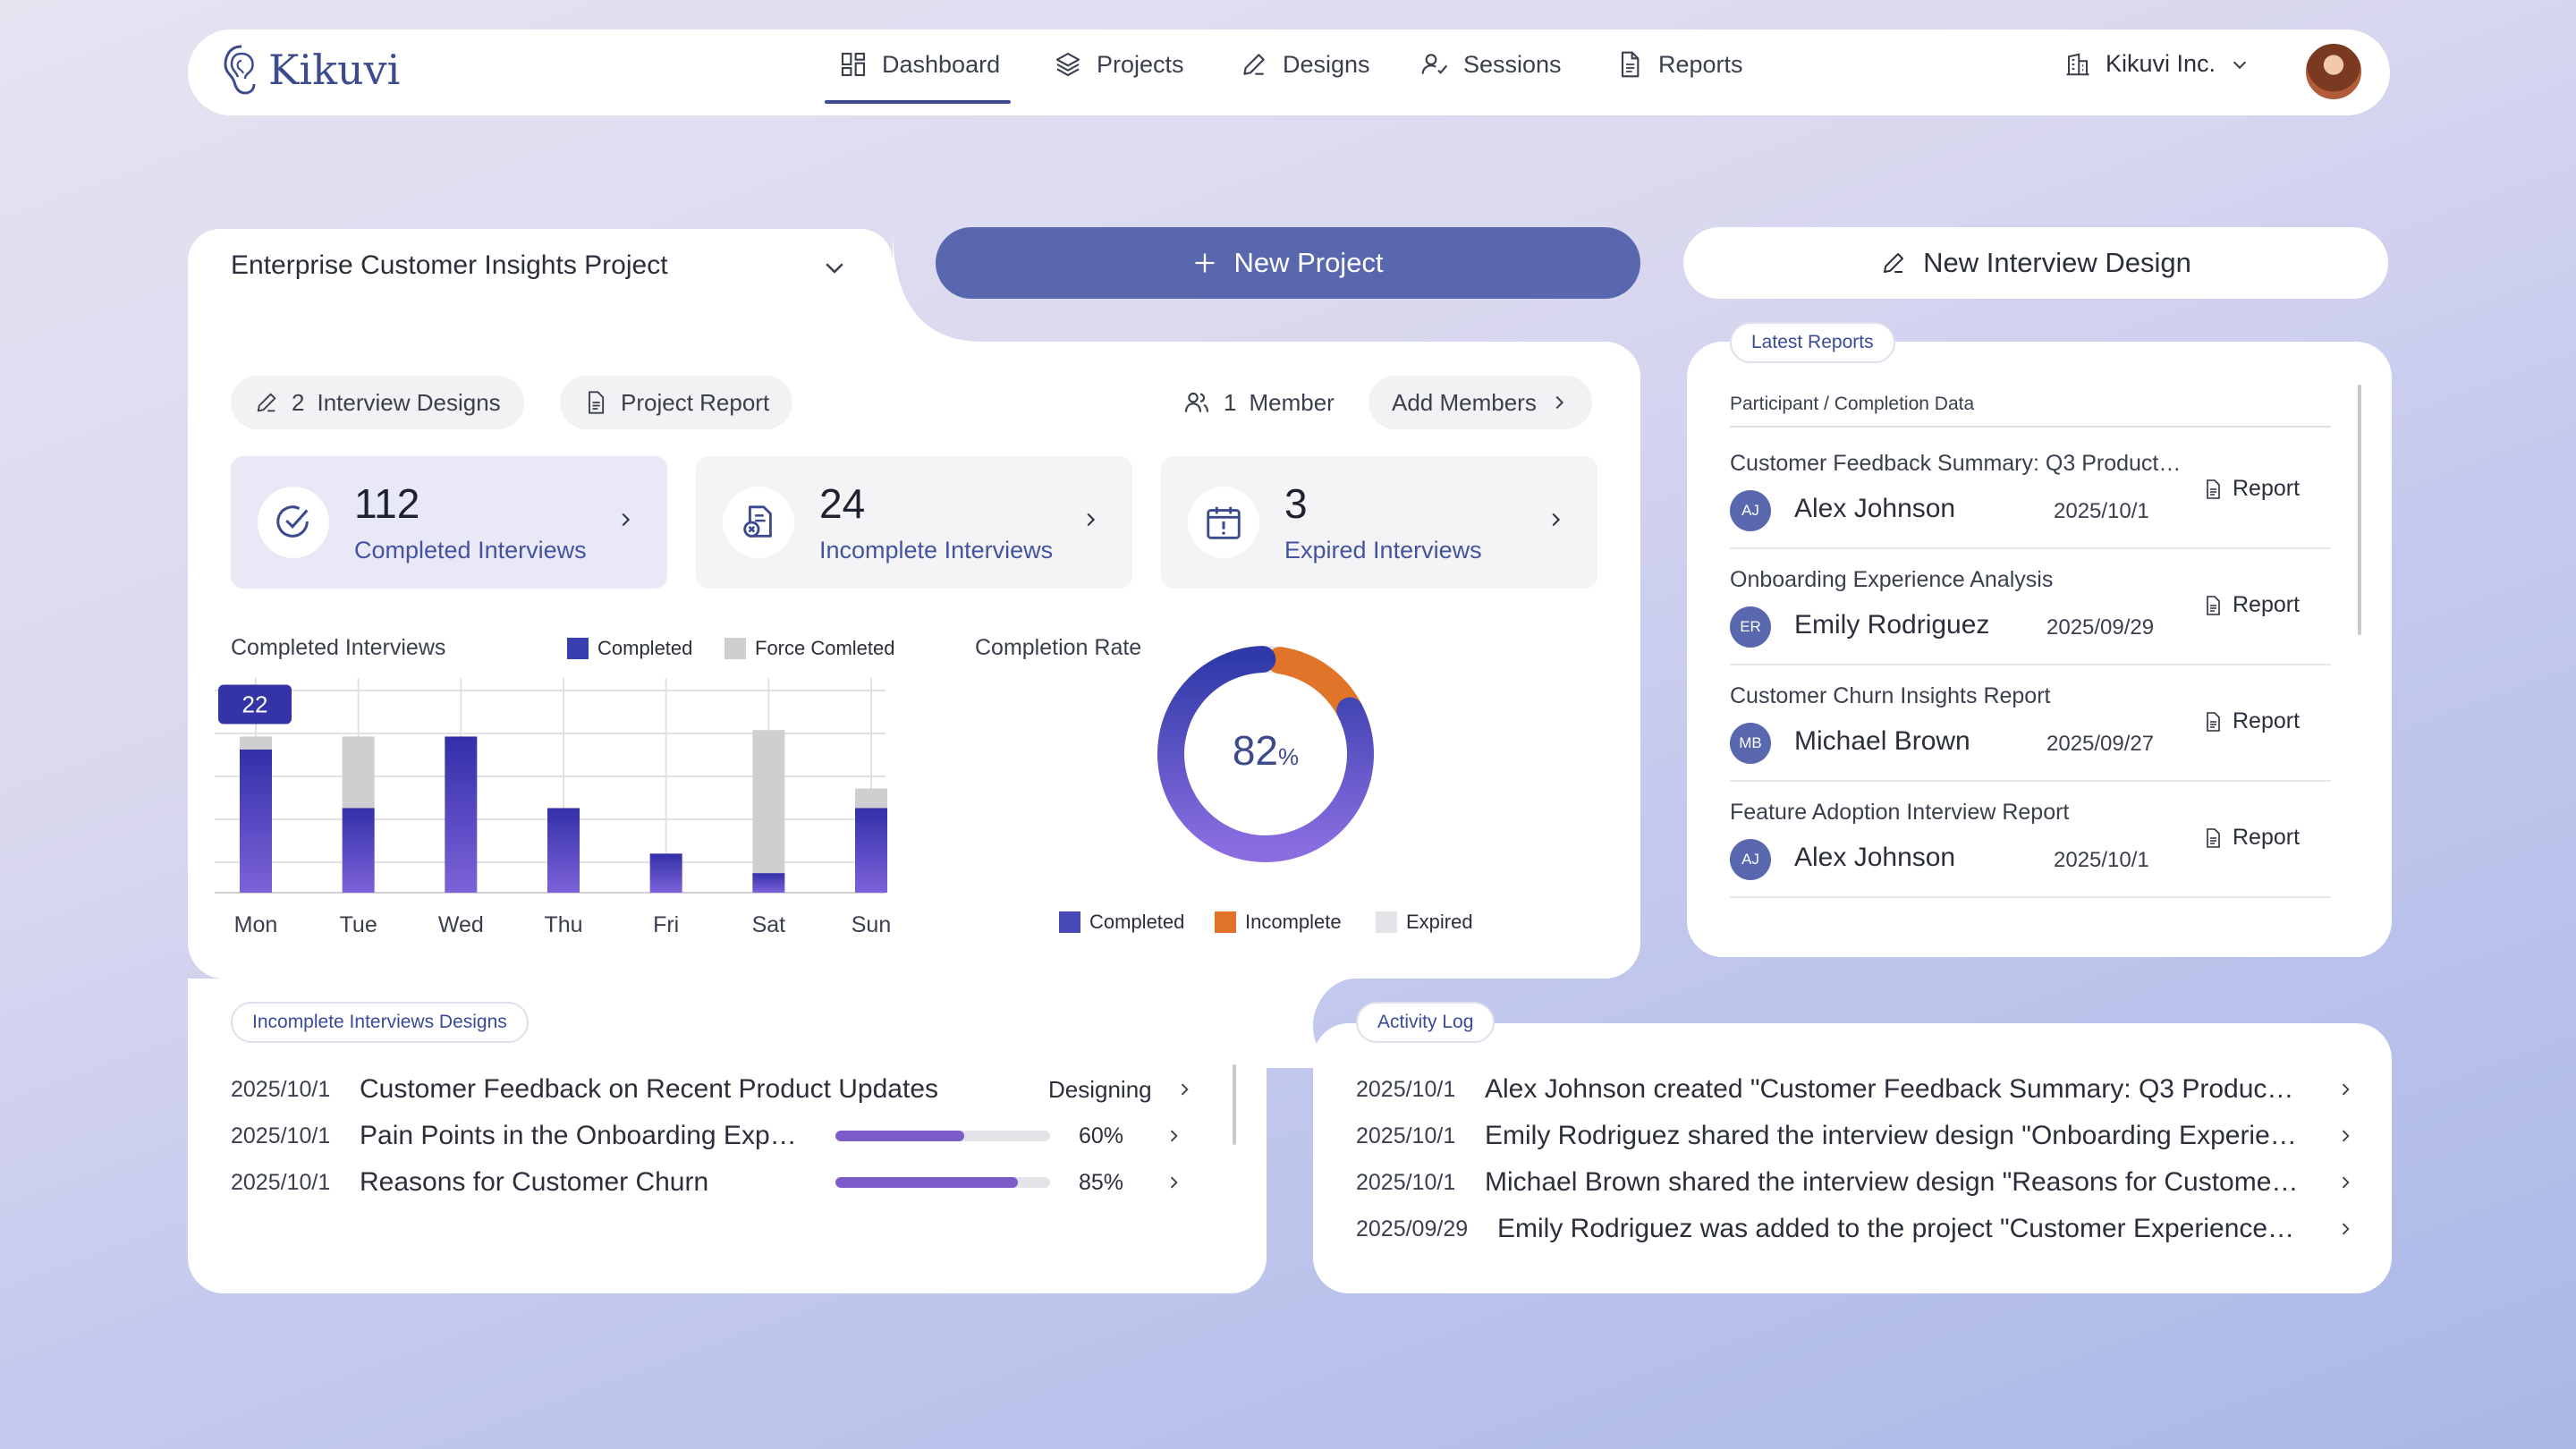 The height and width of the screenshot is (1449, 2576). I want to click on bar-value-tooltip-text: 22, so click(255, 704).